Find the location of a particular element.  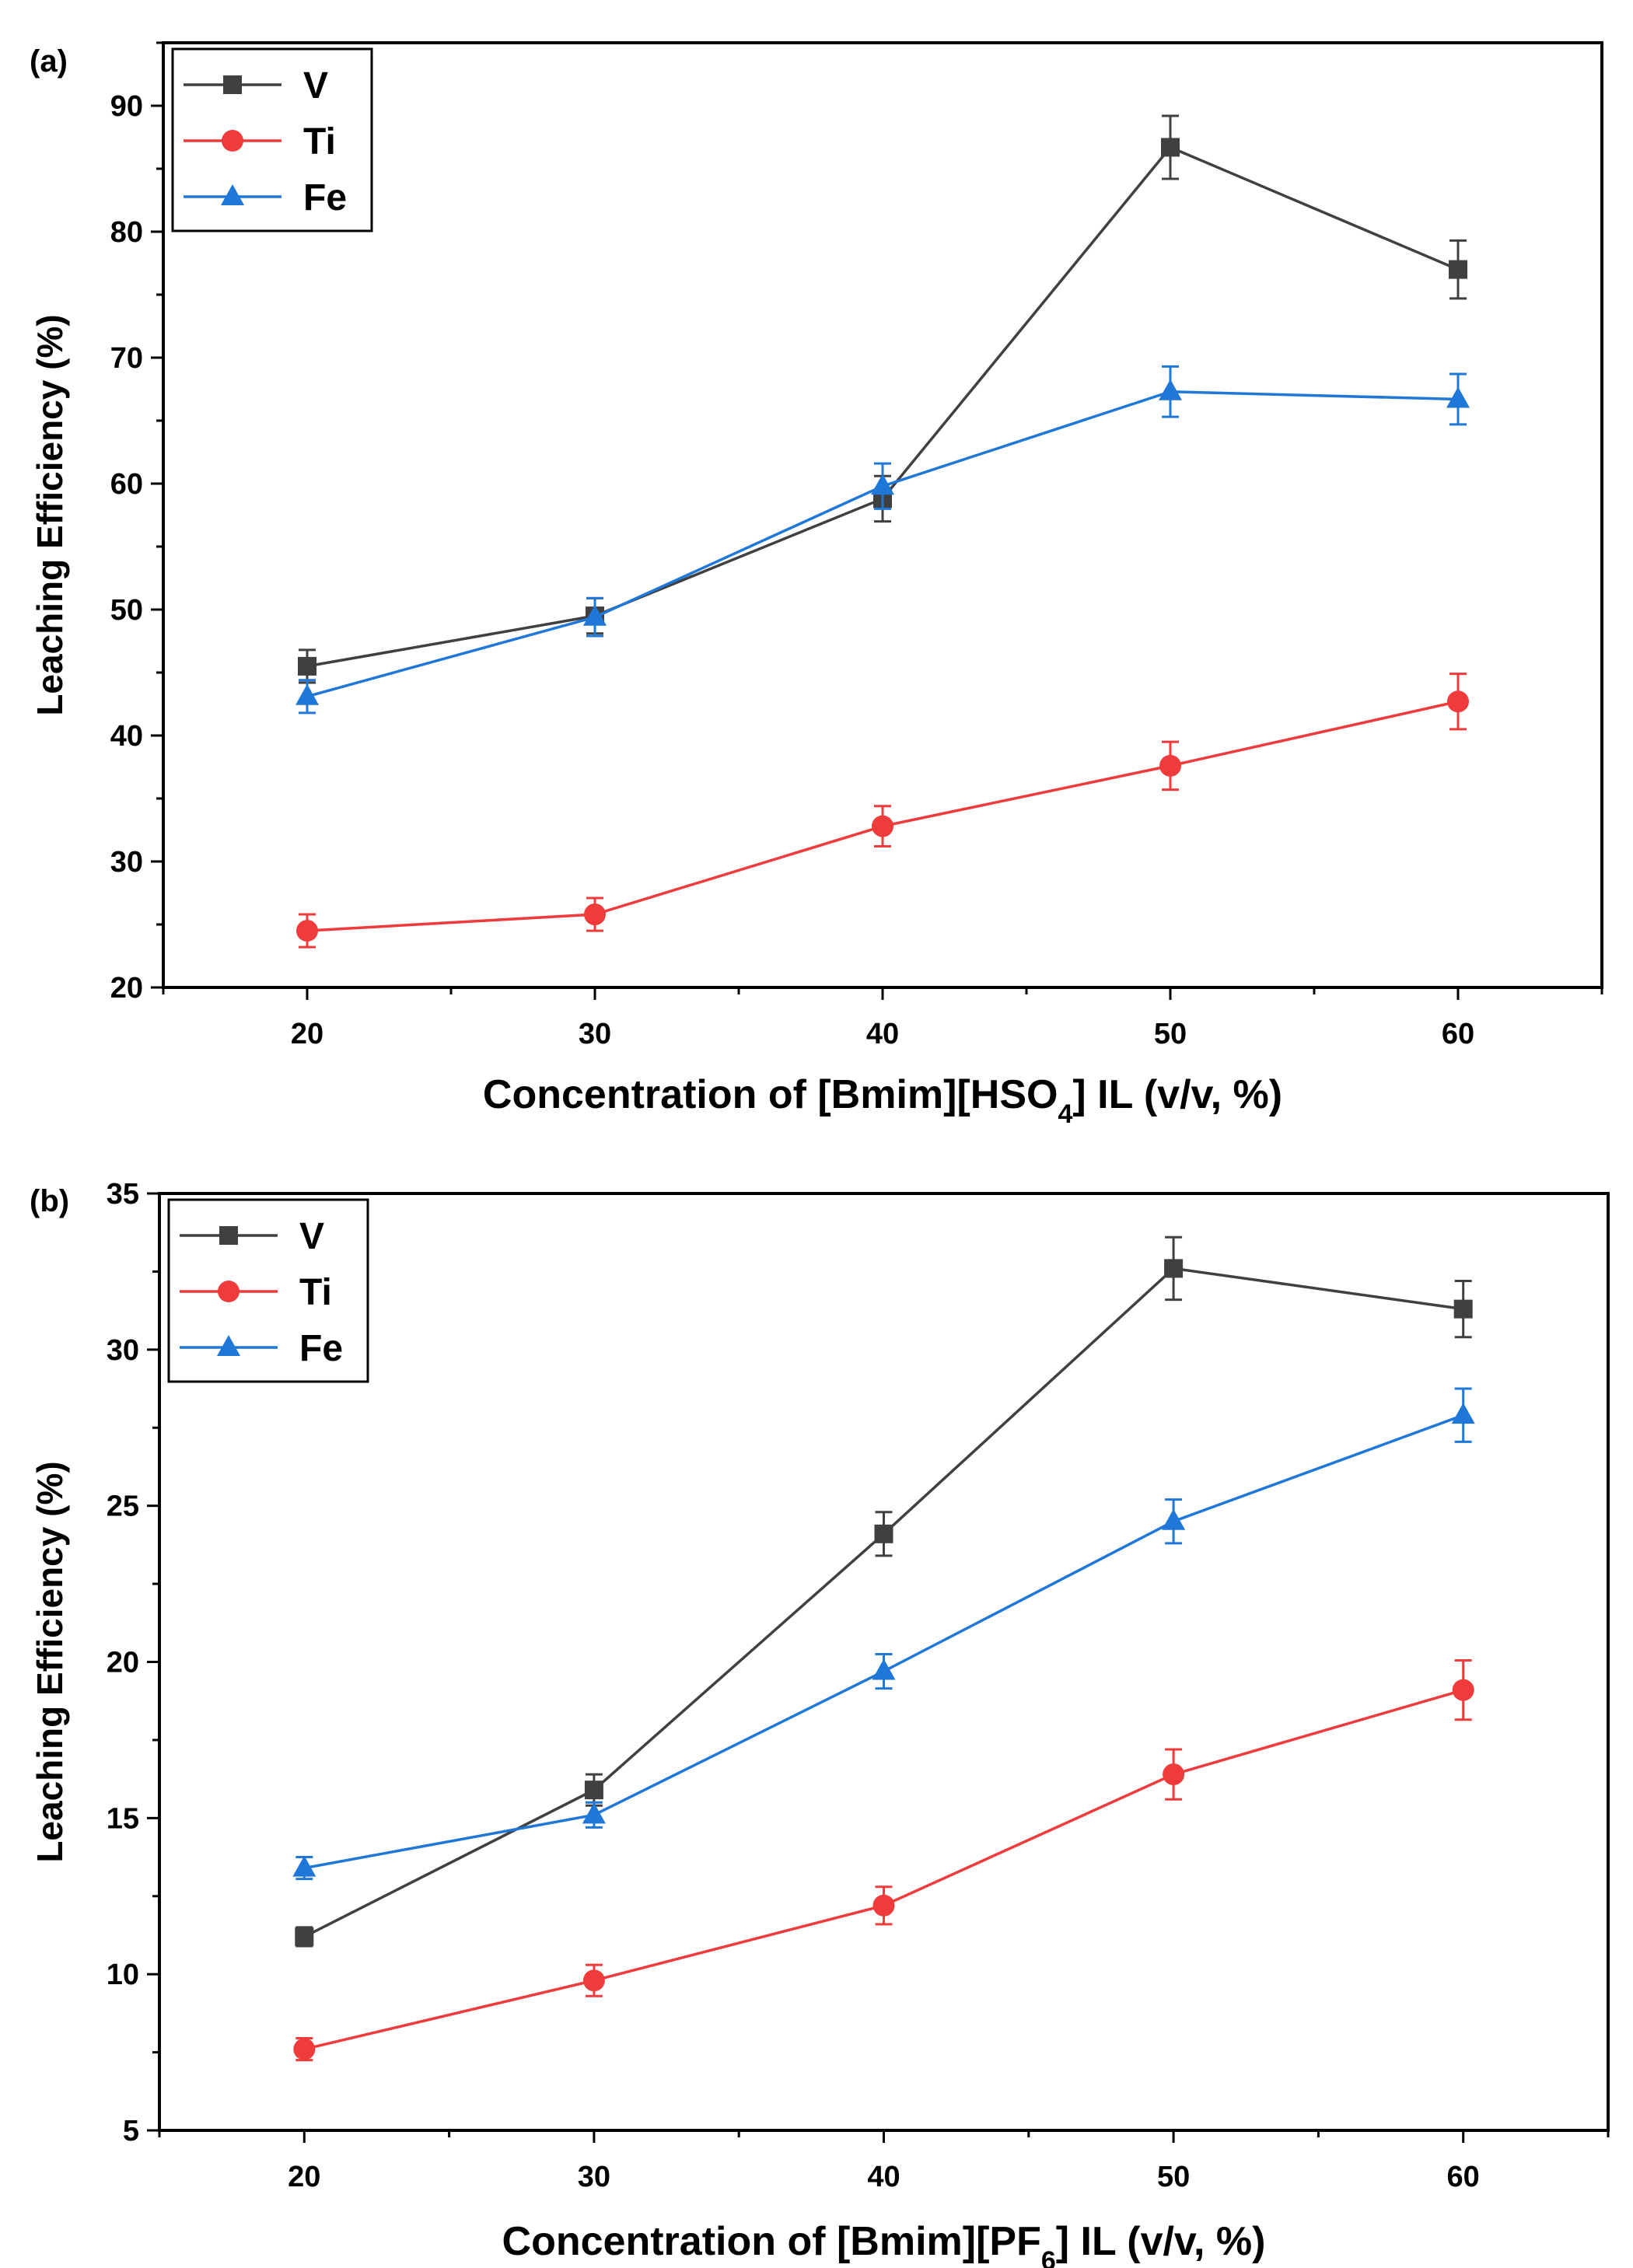

y-tick-label: 5 is located at coordinates (131, 2131).